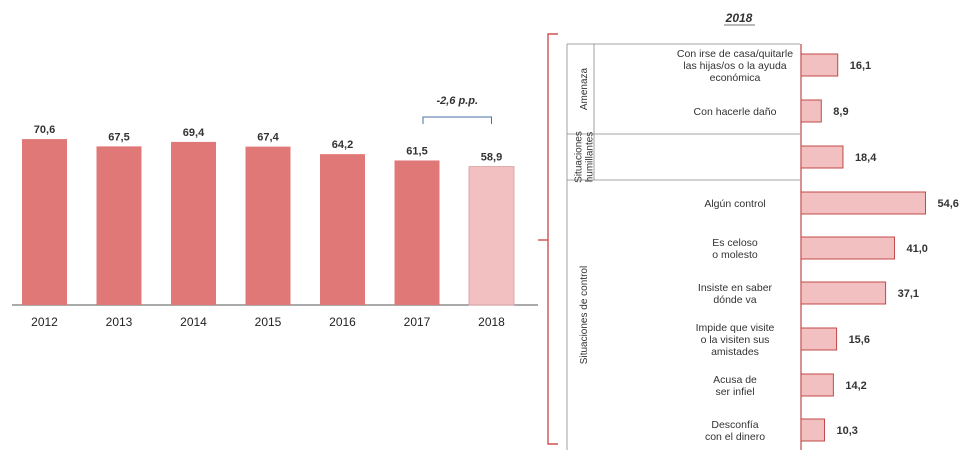 The height and width of the screenshot is (450, 963). What do you see at coordinates (417, 322) in the screenshot?
I see `x-tick-2017: 2017` at bounding box center [417, 322].